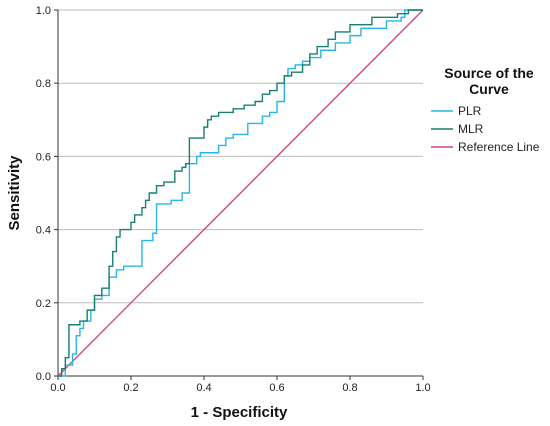  I want to click on x-axis-title: 1 - Specificity, so click(239, 412).